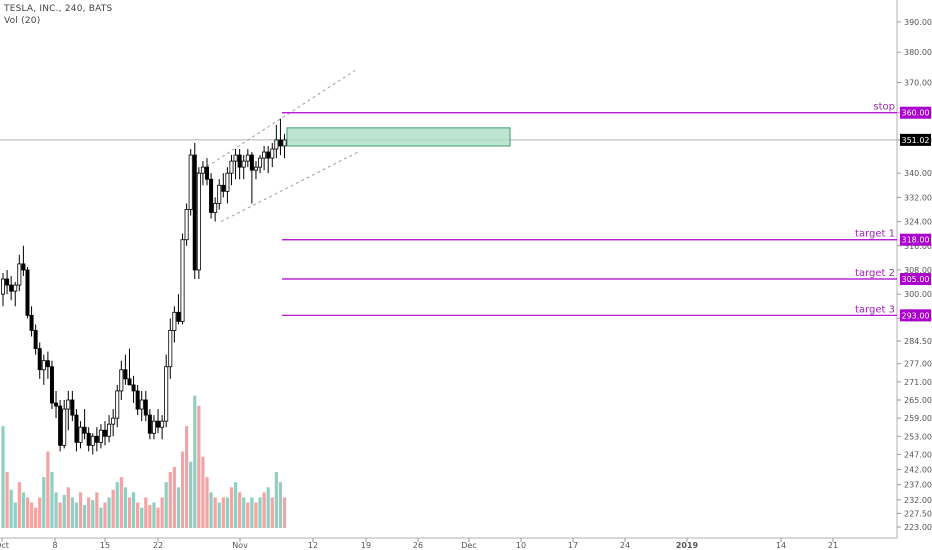  Describe the element at coordinates (918, 197) in the screenshot. I see `price-tick-label: 332.00` at that location.